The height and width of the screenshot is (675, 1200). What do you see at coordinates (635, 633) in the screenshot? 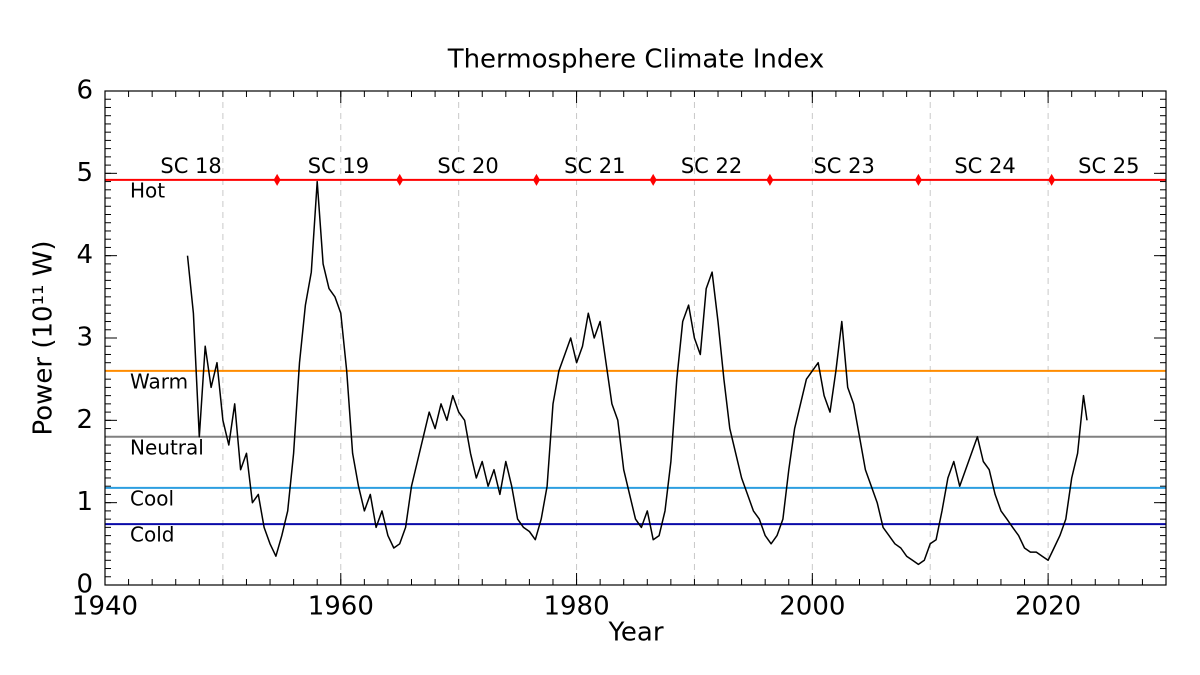
I see `x-axis-label: Year` at bounding box center [635, 633].